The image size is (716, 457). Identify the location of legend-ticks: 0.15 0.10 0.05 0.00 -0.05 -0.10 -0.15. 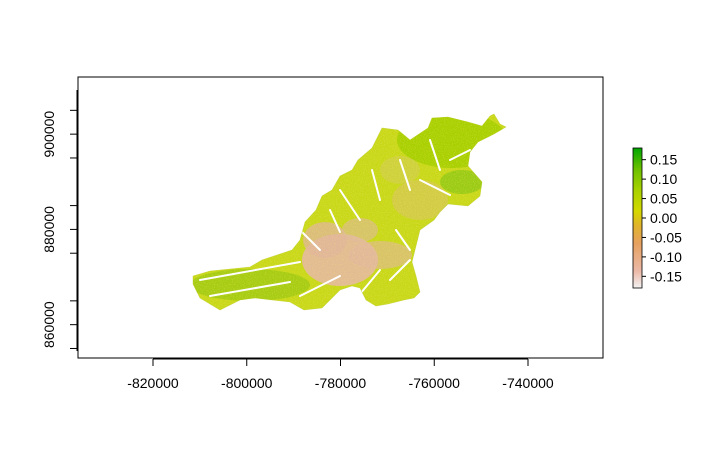
(662, 218).